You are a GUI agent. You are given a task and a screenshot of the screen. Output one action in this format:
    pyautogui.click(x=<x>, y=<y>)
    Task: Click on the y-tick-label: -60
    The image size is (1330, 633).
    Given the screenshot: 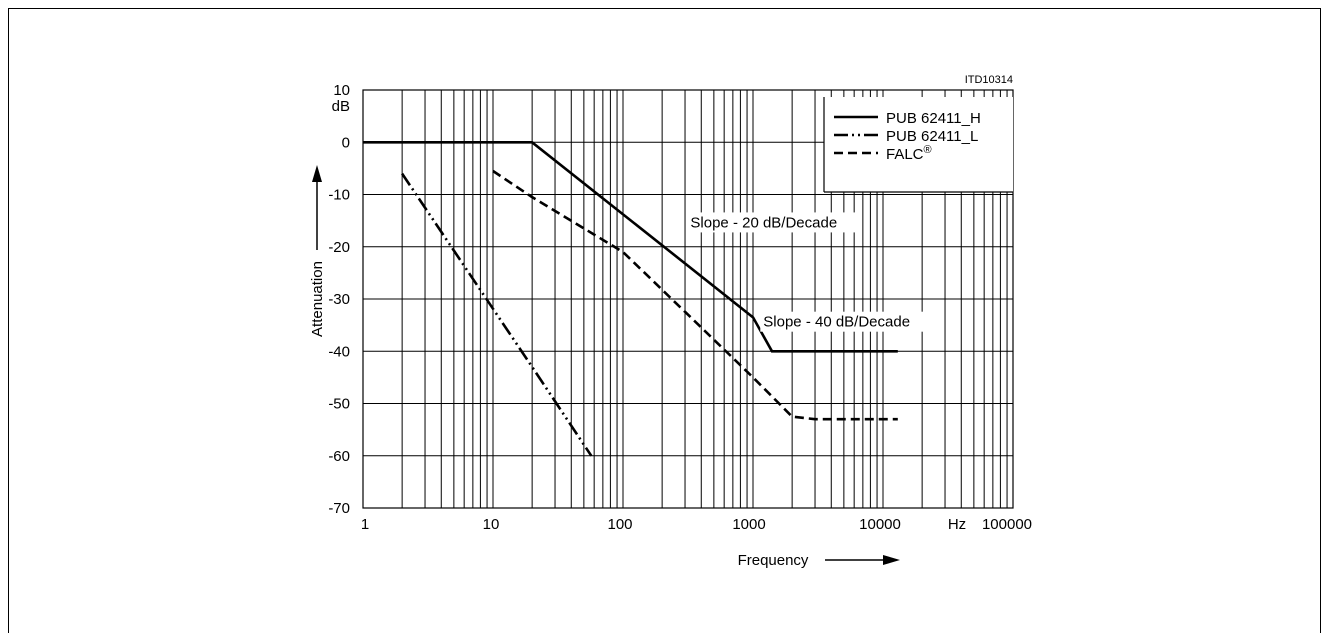 What is the action you would take?
    pyautogui.click(x=339, y=456)
    